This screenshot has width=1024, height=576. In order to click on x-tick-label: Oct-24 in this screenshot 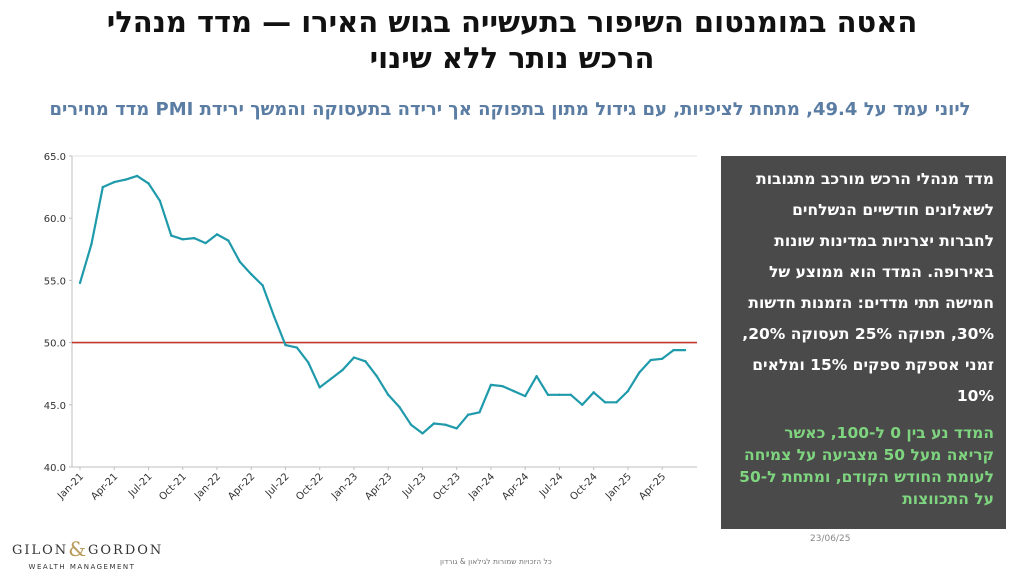, I will do `click(584, 487)`.